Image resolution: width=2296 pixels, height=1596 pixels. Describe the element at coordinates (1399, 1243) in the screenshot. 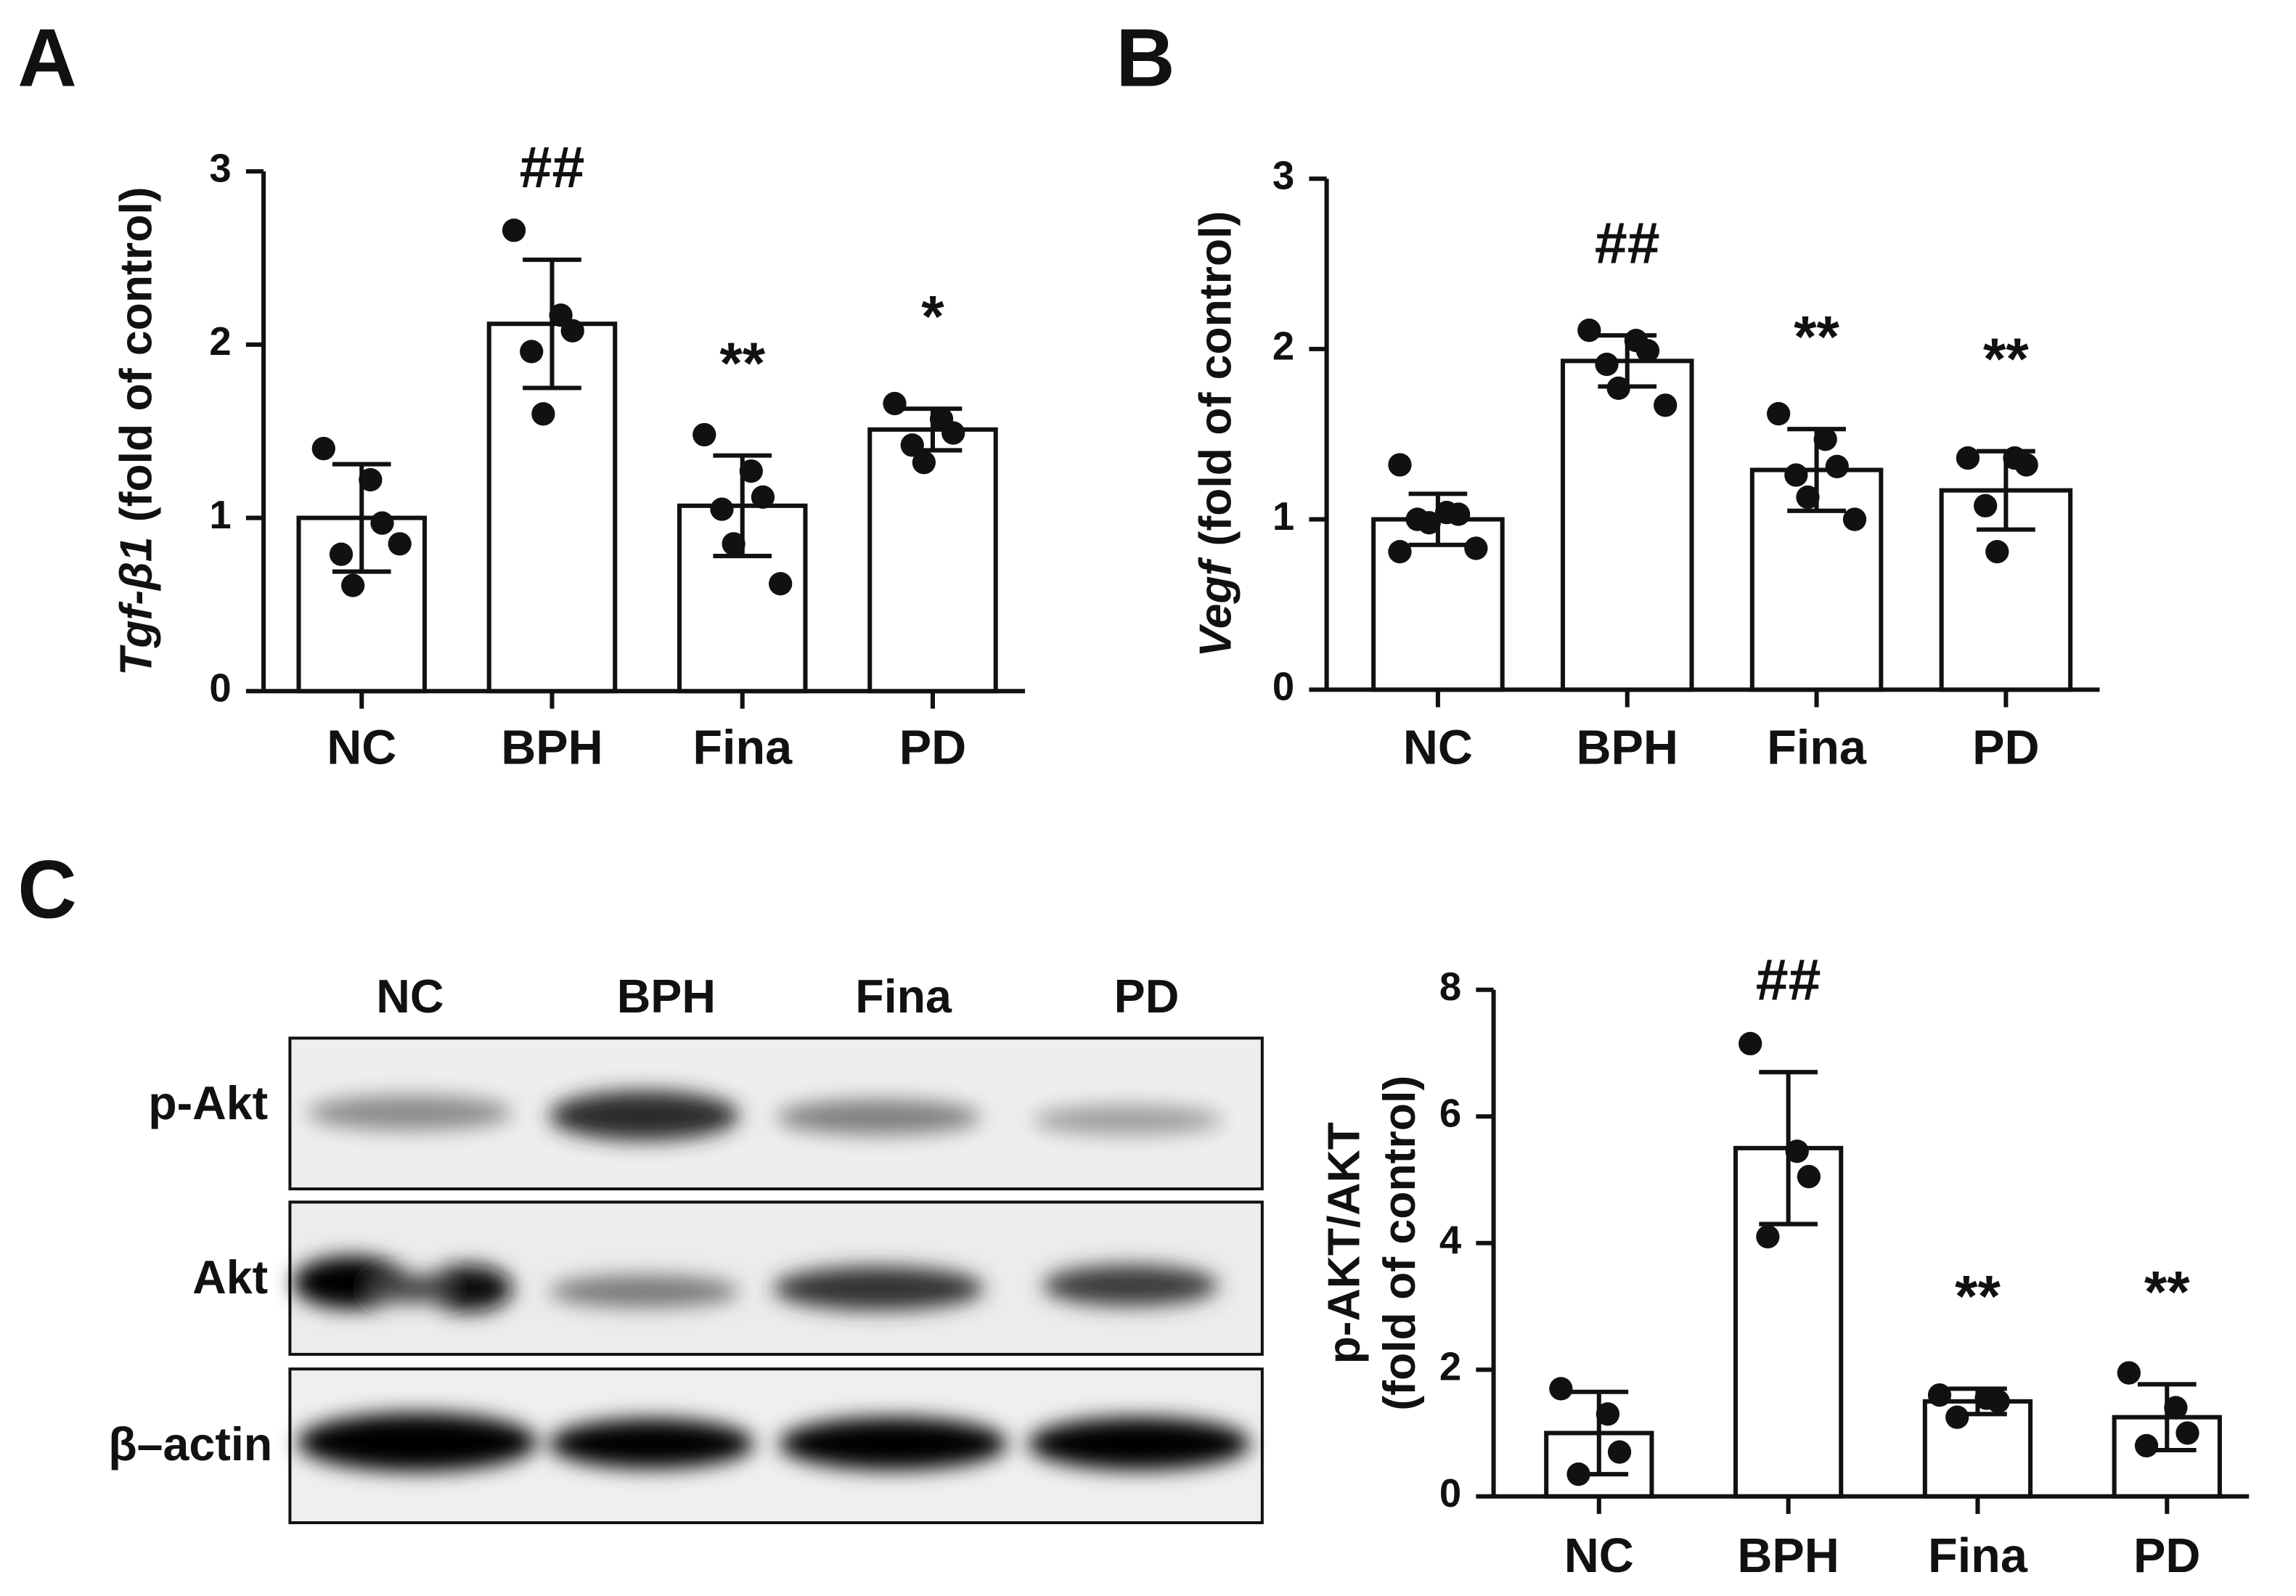

I see `y-axis-label: (fold of control)` at that location.